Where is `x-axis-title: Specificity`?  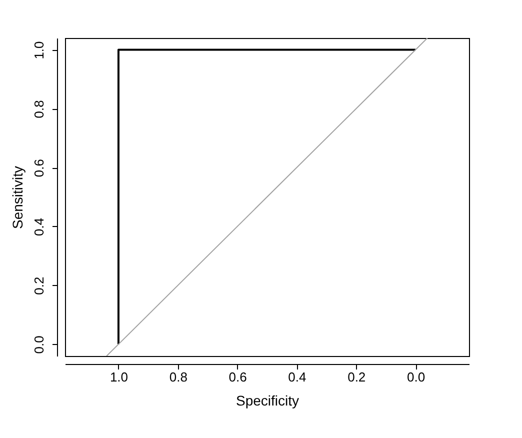 x-axis-title: Specificity is located at coordinates (268, 400).